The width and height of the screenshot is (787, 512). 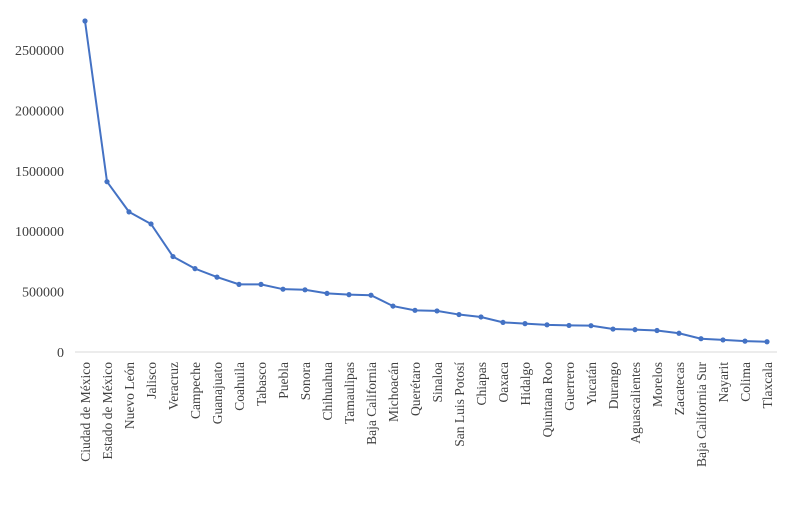 I want to click on x-tick-label: Coahuila, so click(x=239, y=386).